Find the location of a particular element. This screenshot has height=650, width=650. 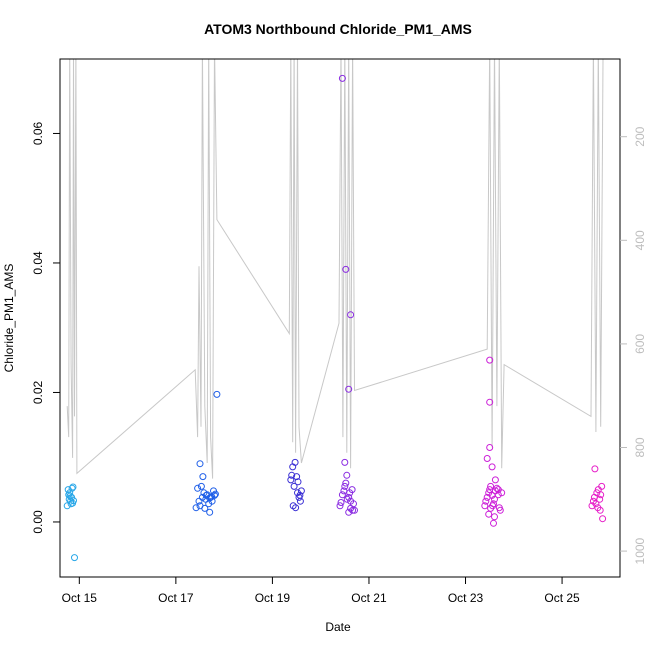

y2-tick-label: 800 is located at coordinates (640, 447).